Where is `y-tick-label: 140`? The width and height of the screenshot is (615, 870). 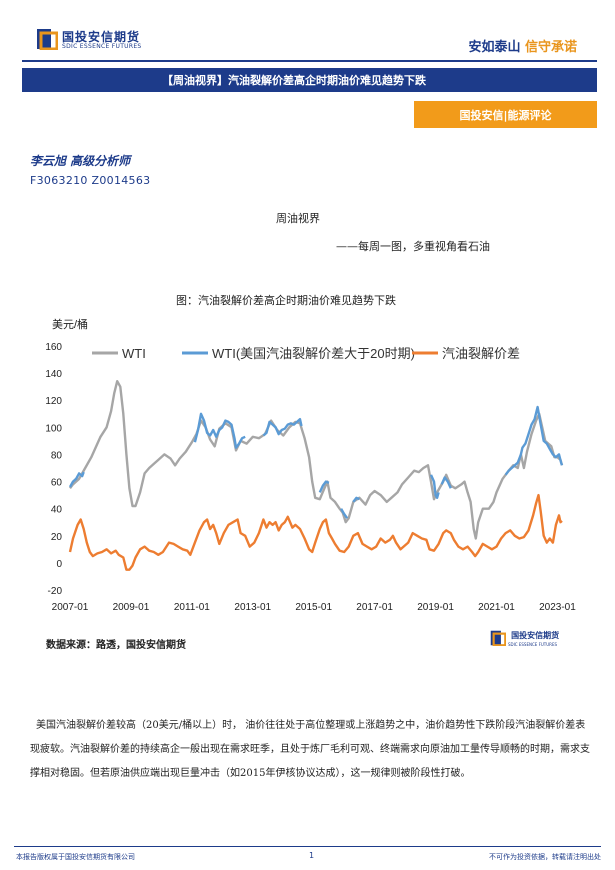 y-tick-label: 140 is located at coordinates (53, 374).